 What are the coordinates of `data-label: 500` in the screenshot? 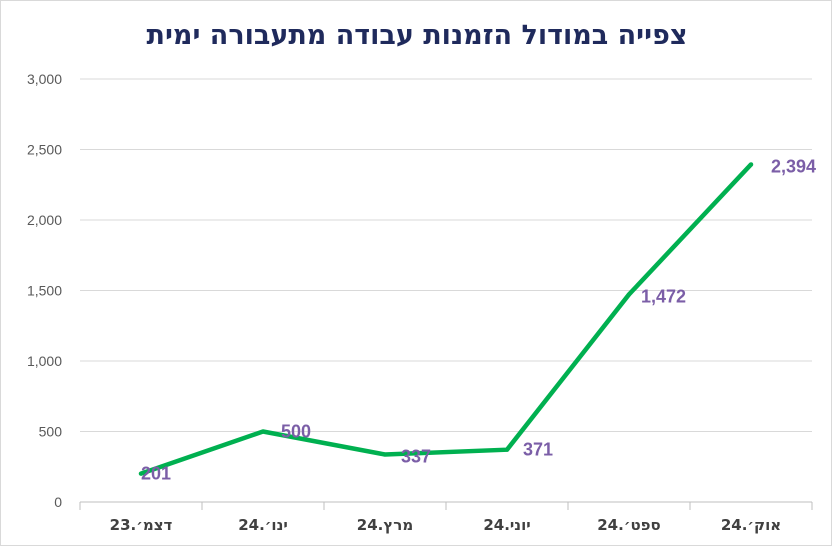 It's located at (296, 432).